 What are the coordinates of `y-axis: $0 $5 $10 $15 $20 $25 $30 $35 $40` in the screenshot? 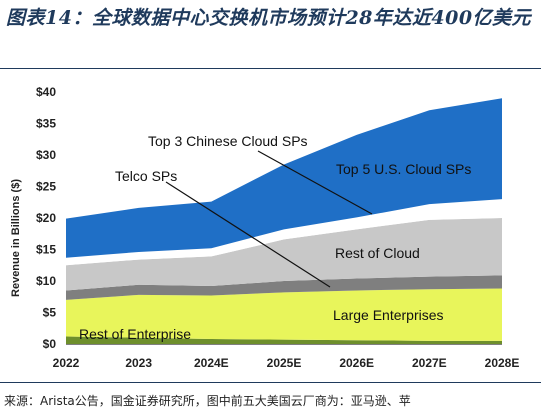 It's located at (46, 218).